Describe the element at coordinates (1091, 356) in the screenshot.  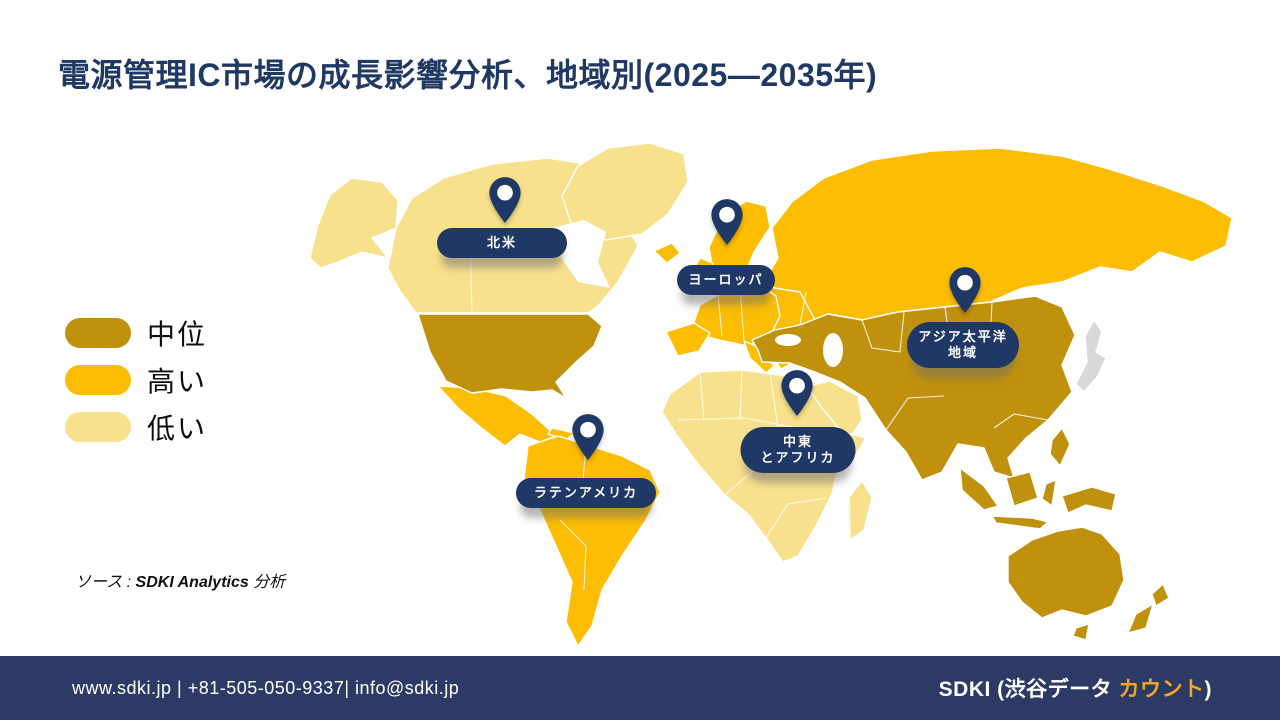
I see `region-japan` at that location.